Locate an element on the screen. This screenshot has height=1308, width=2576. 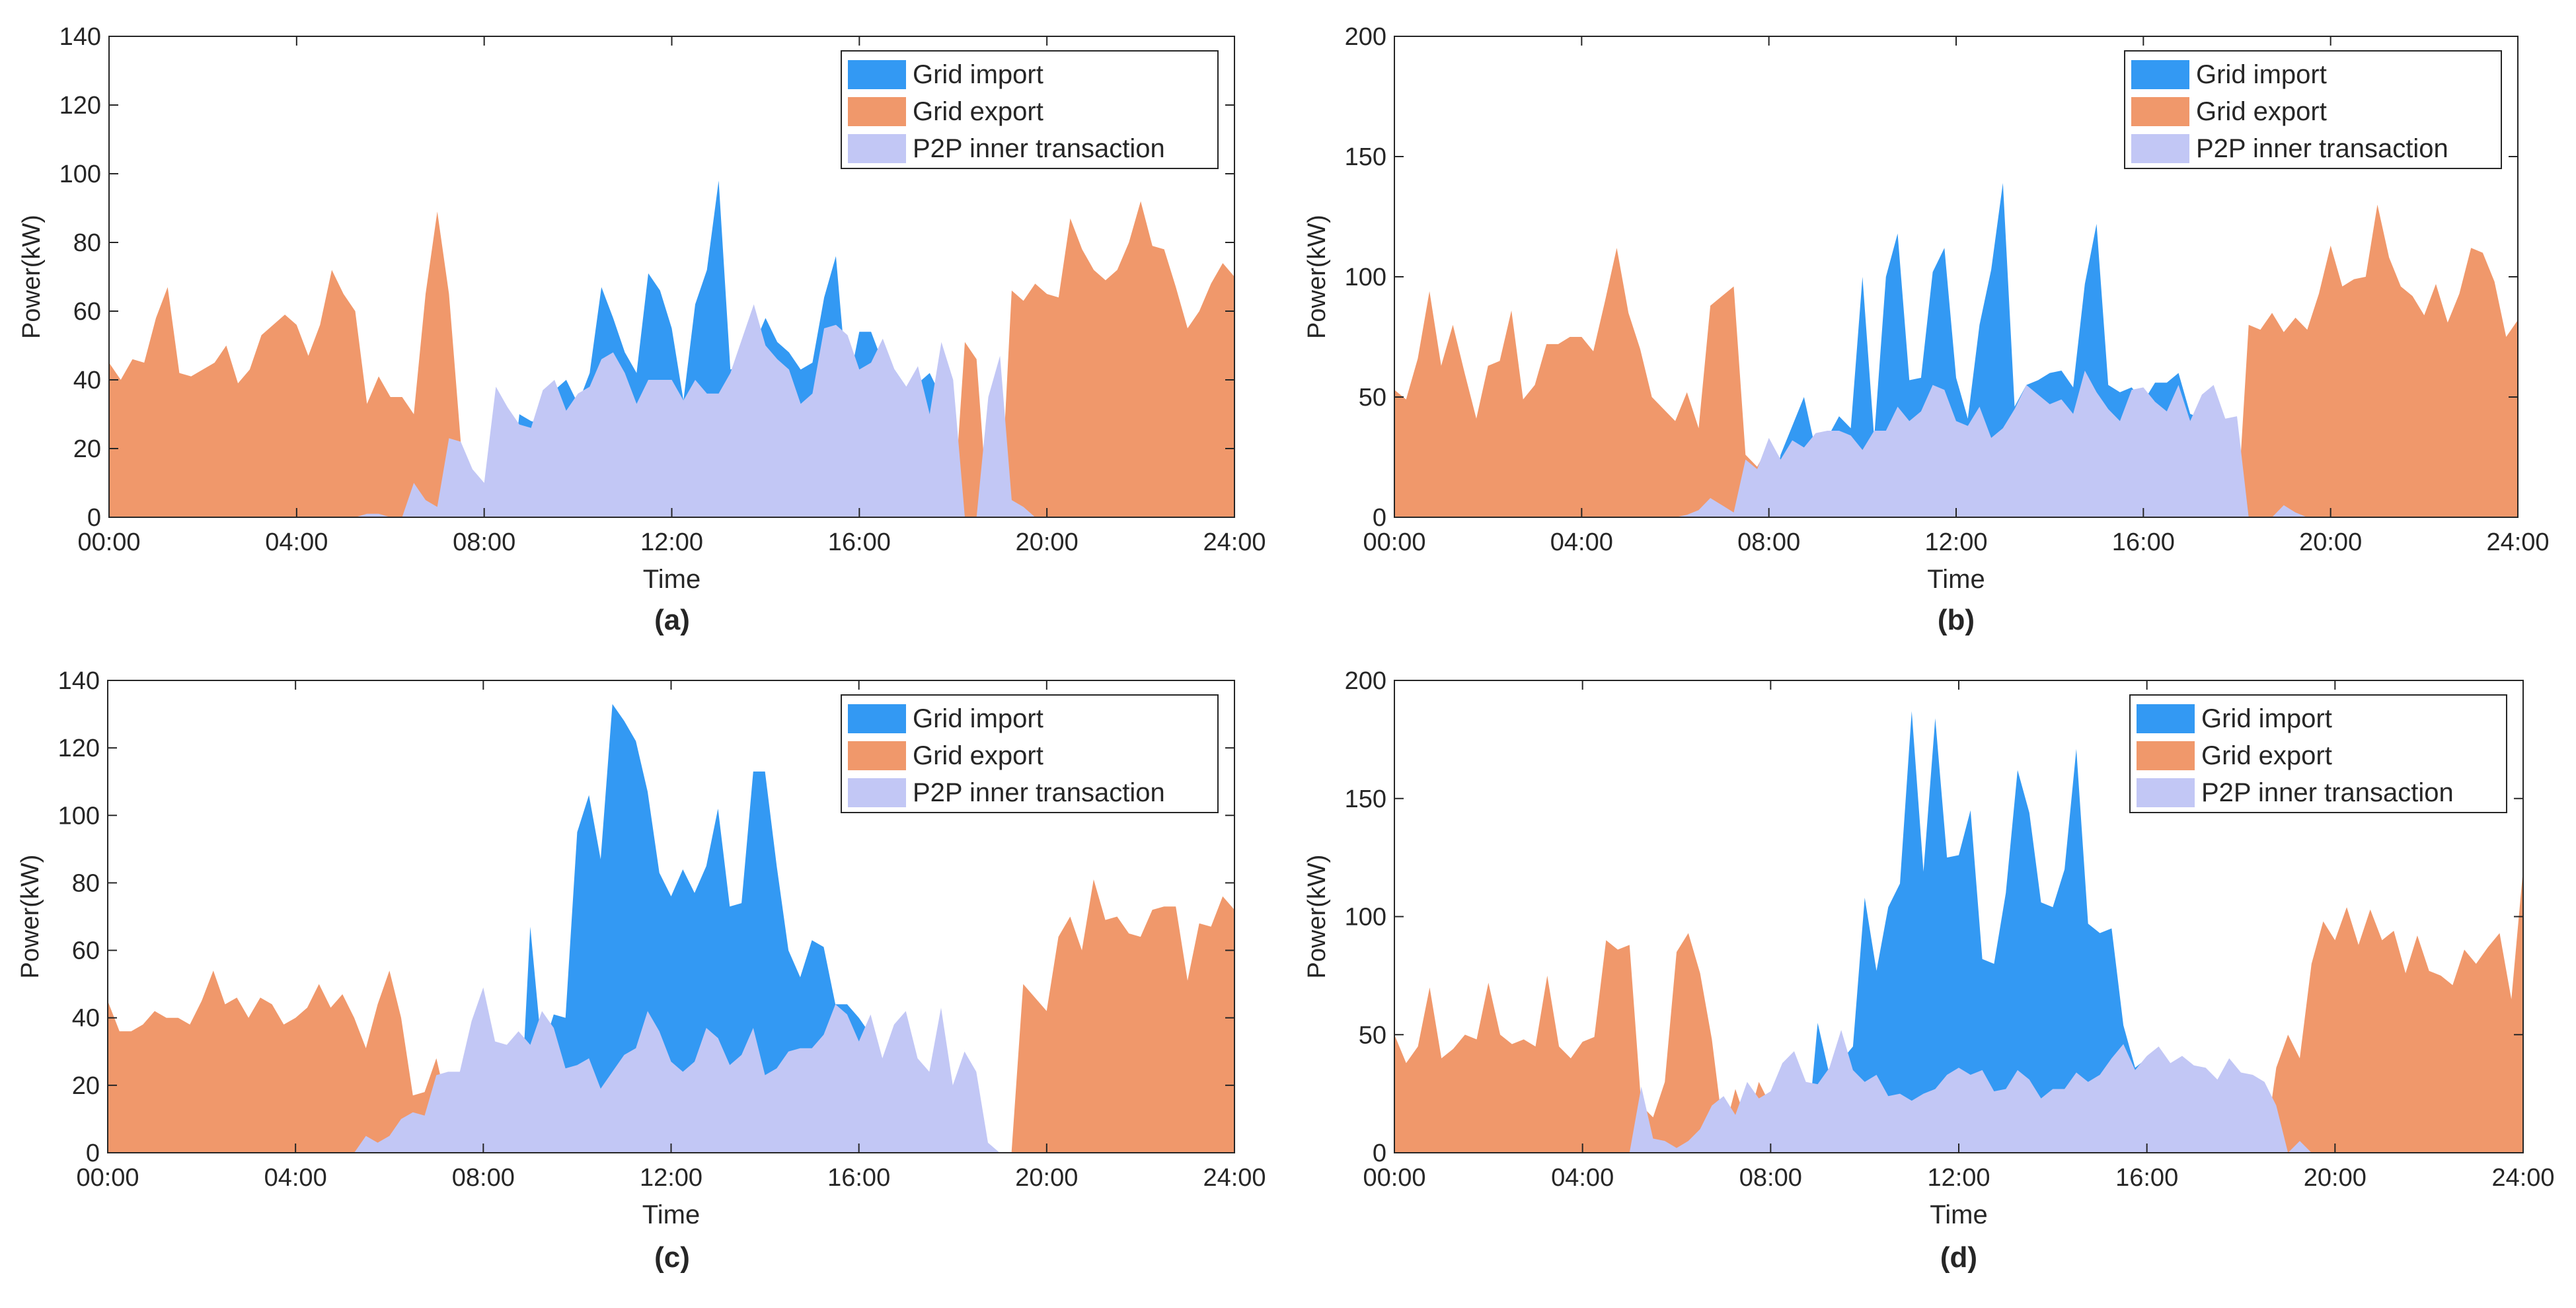
y-tick-label: 50 is located at coordinates (1373, 1035).